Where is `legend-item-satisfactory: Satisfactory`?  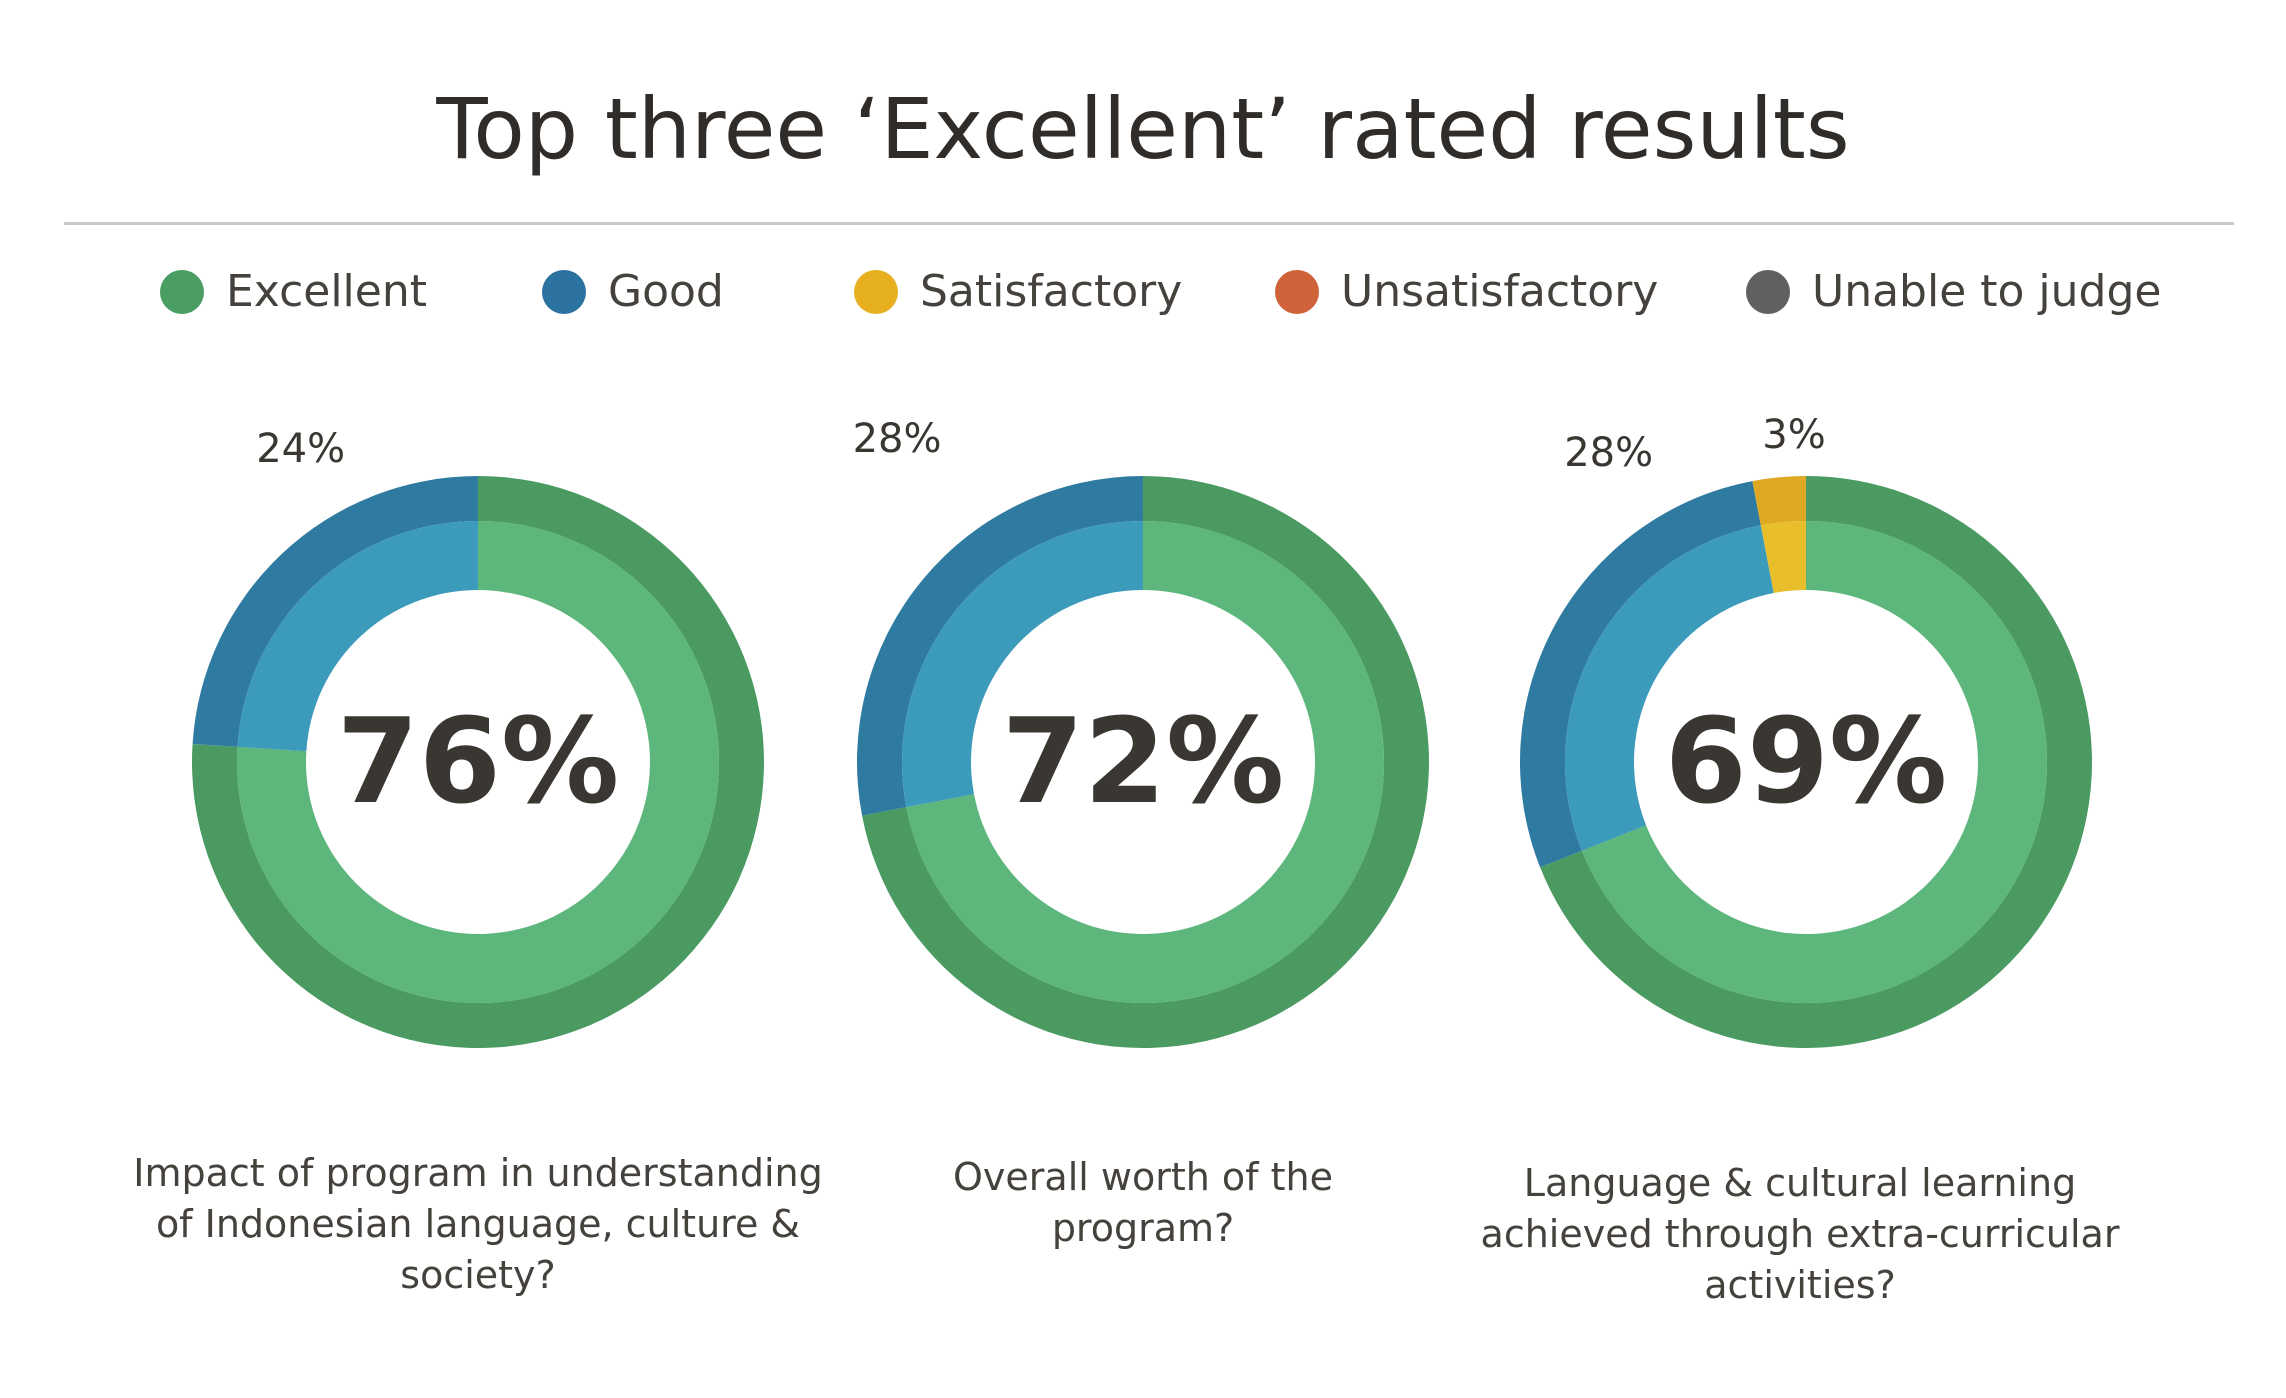
legend-item-satisfactory: Satisfactory is located at coordinates (1018, 291).